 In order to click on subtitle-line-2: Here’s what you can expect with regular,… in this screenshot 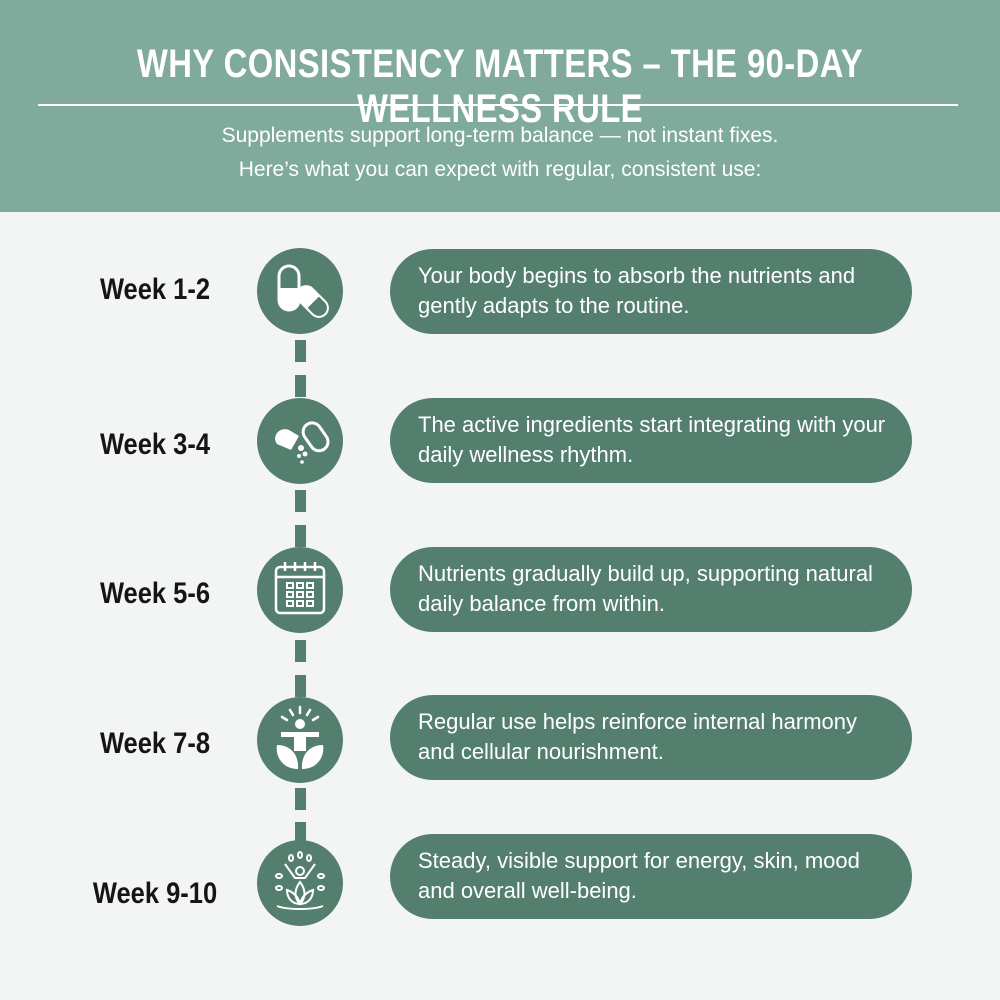, I will do `click(500, 169)`.